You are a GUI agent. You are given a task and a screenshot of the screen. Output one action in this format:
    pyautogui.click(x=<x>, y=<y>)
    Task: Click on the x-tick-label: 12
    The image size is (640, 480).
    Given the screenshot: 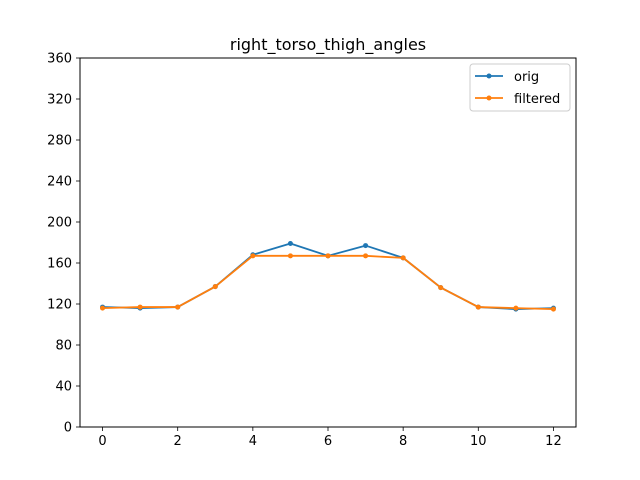 What is the action you would take?
    pyautogui.click(x=553, y=441)
    